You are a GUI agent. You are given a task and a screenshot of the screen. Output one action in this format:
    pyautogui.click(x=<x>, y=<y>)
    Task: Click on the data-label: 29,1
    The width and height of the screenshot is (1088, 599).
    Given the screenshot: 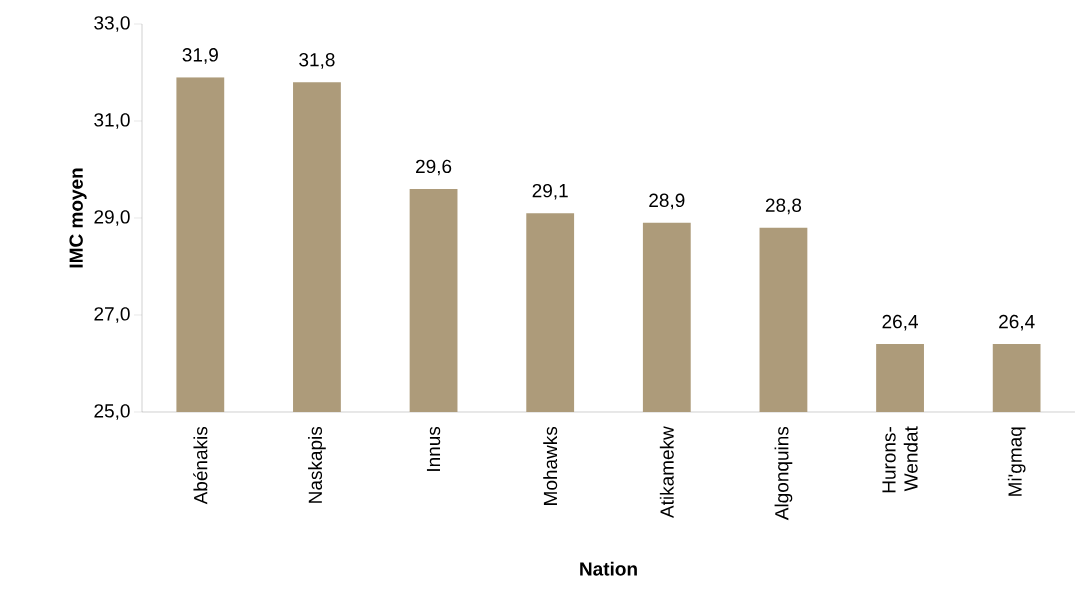 What is the action you would take?
    pyautogui.click(x=550, y=191)
    